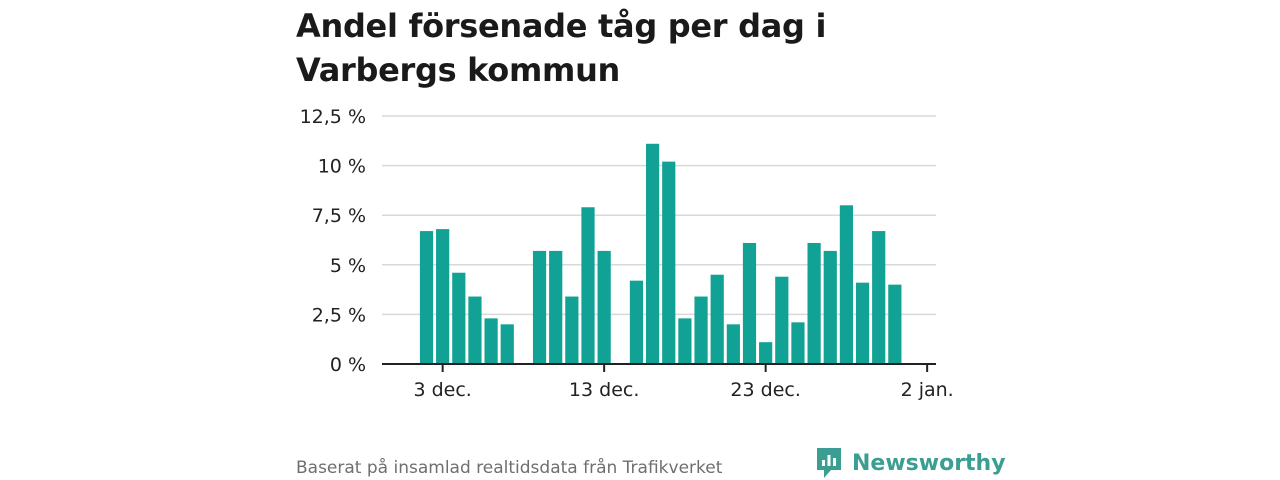  Describe the element at coordinates (659, 367) in the screenshot. I see `x-axis` at that location.